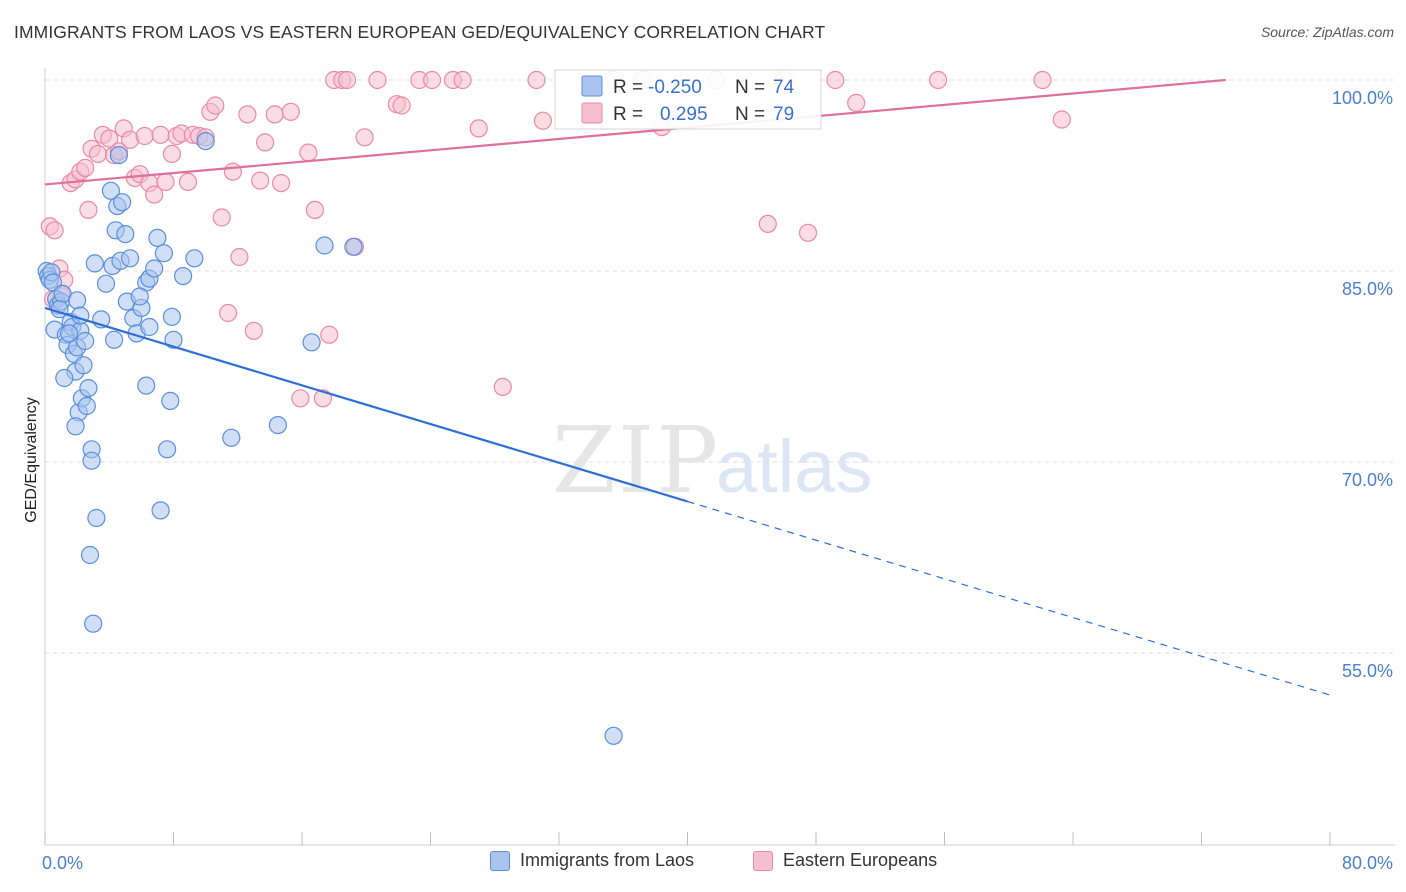 This screenshot has width=1406, height=892. What do you see at coordinates (688, 99) in the screenshot?
I see `stats-legend: R = -0.250 N = 74 R = 0.295 N = 79` at bounding box center [688, 99].